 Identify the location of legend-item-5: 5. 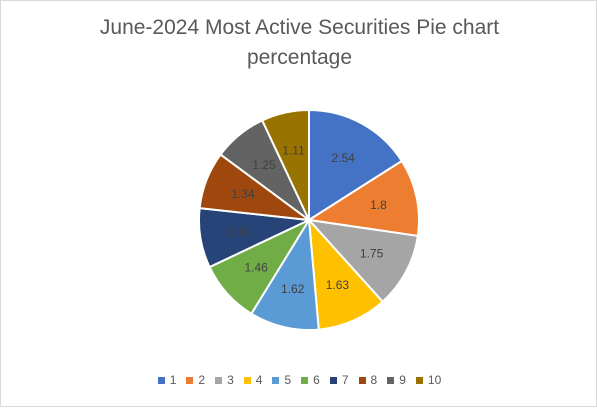
(281, 380).